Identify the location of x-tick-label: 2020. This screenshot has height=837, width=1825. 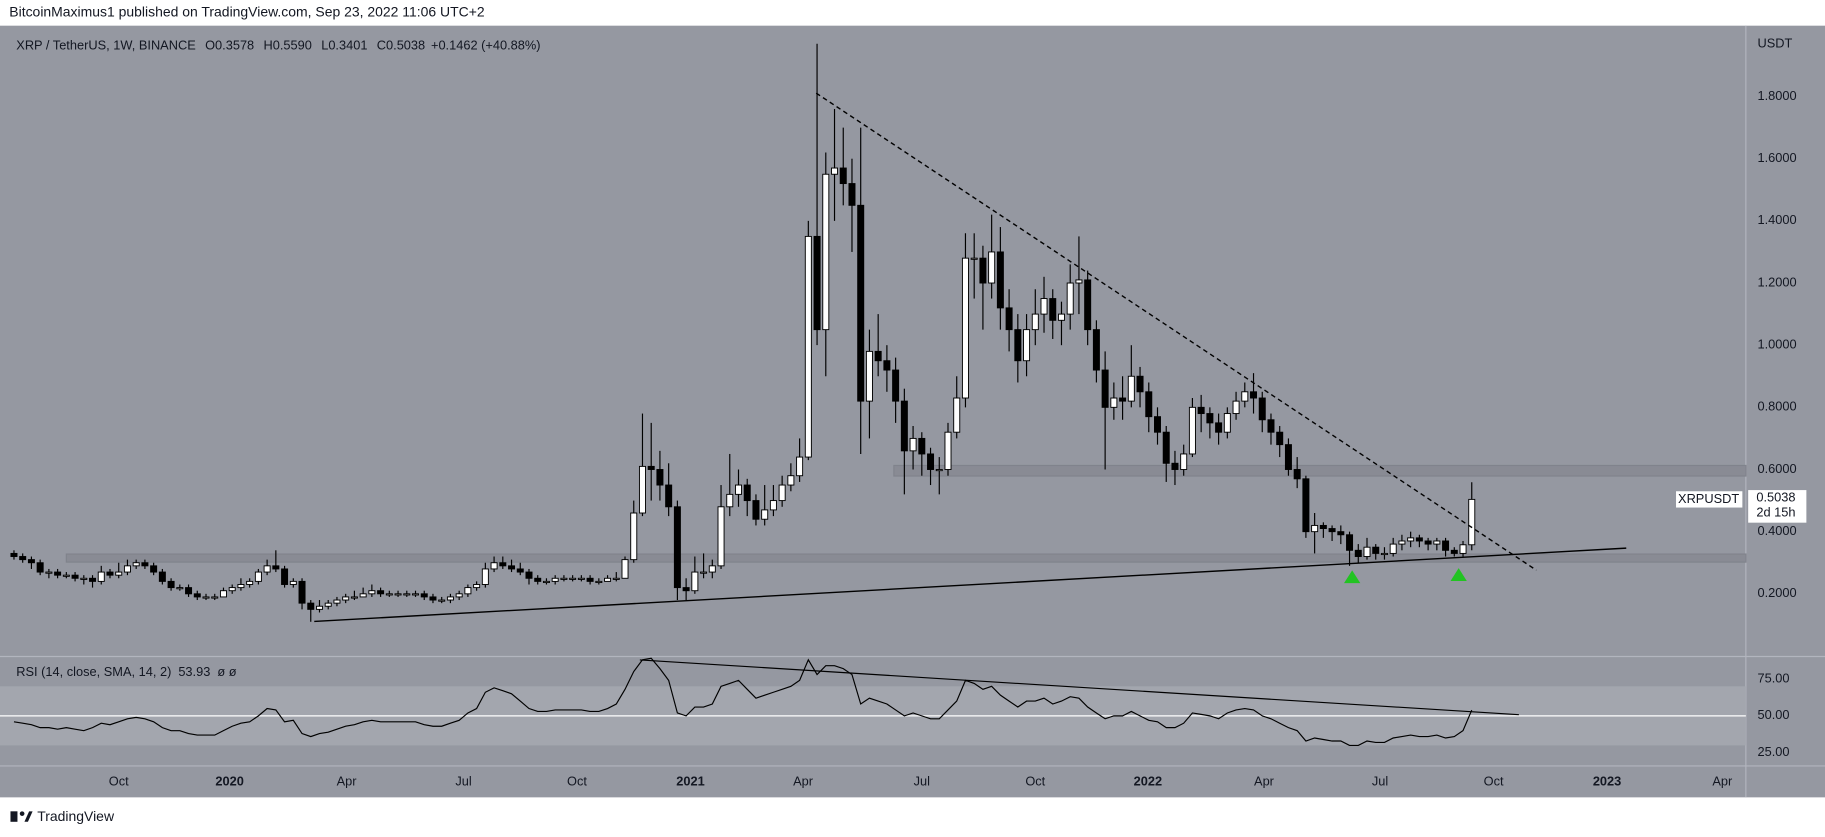
(229, 781).